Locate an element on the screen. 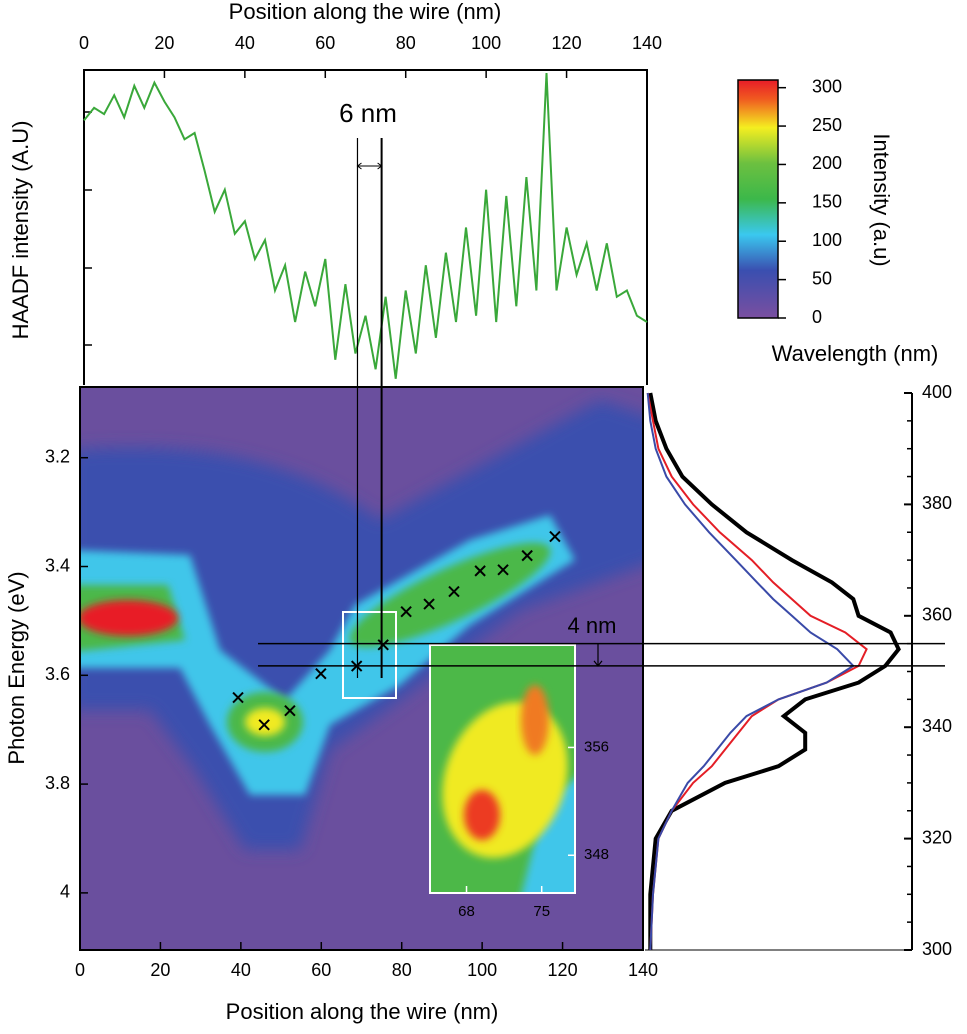 This screenshot has height=1034, width=967. y-tick-label: 360 is located at coordinates (937, 615).